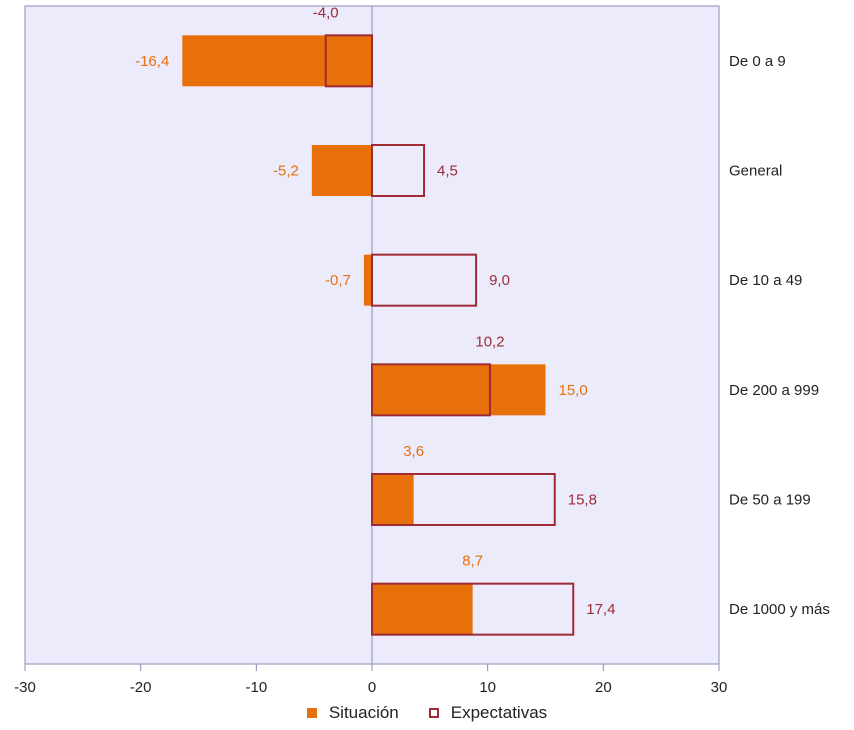  Describe the element at coordinates (765, 280) in the screenshot. I see `category-label: De 10 a 49` at that location.